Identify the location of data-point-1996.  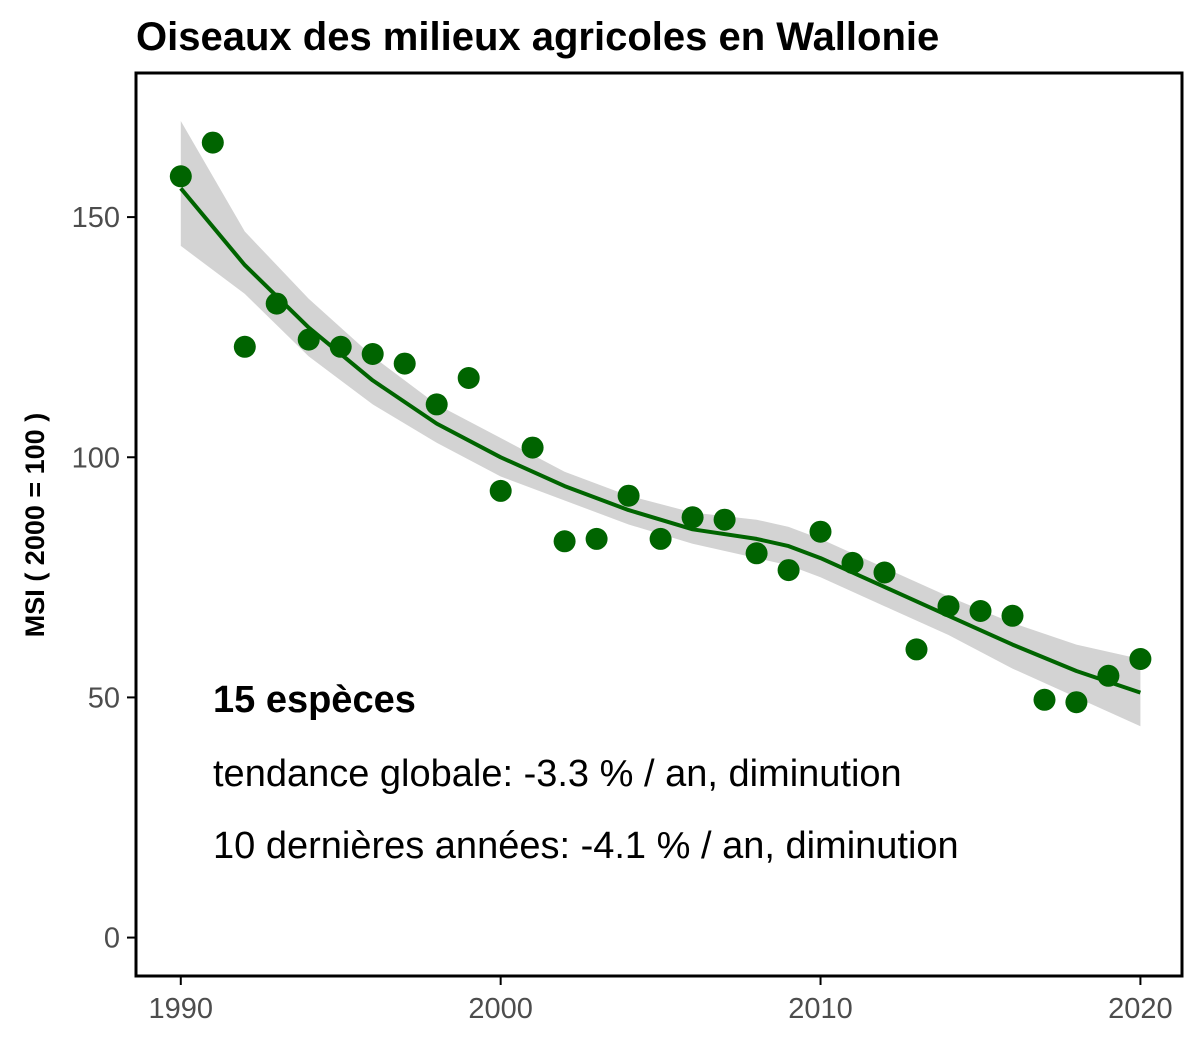
(372, 354).